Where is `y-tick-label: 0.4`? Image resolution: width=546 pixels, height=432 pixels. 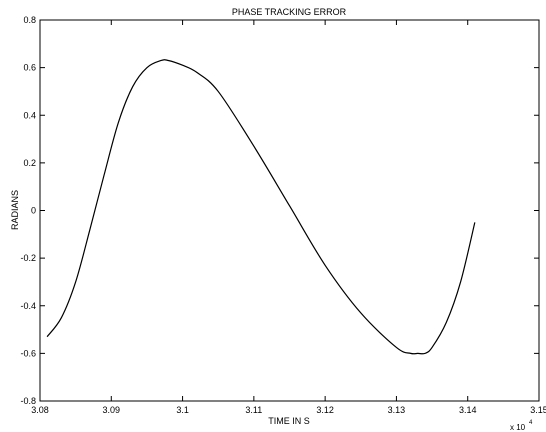 y-tick-label: 0.4 is located at coordinates (29, 115).